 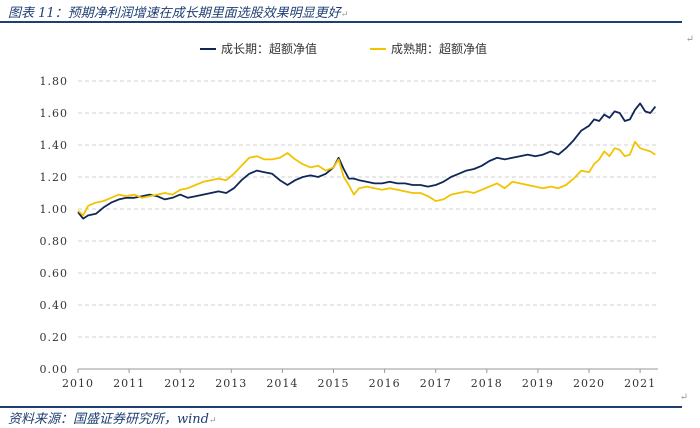 What do you see at coordinates (54, 337) in the screenshot?
I see `y-tick-label: 0.20` at bounding box center [54, 337].